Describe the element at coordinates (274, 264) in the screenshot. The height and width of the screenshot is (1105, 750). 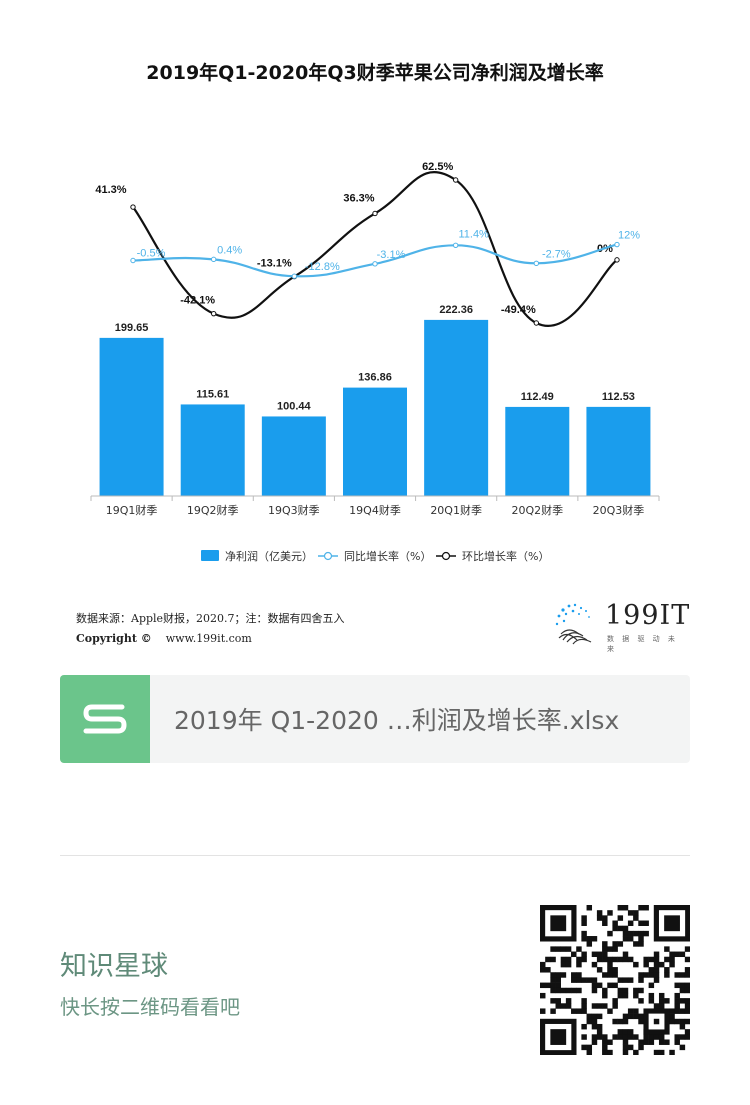
I see `qoq-label: -13.1%` at that location.